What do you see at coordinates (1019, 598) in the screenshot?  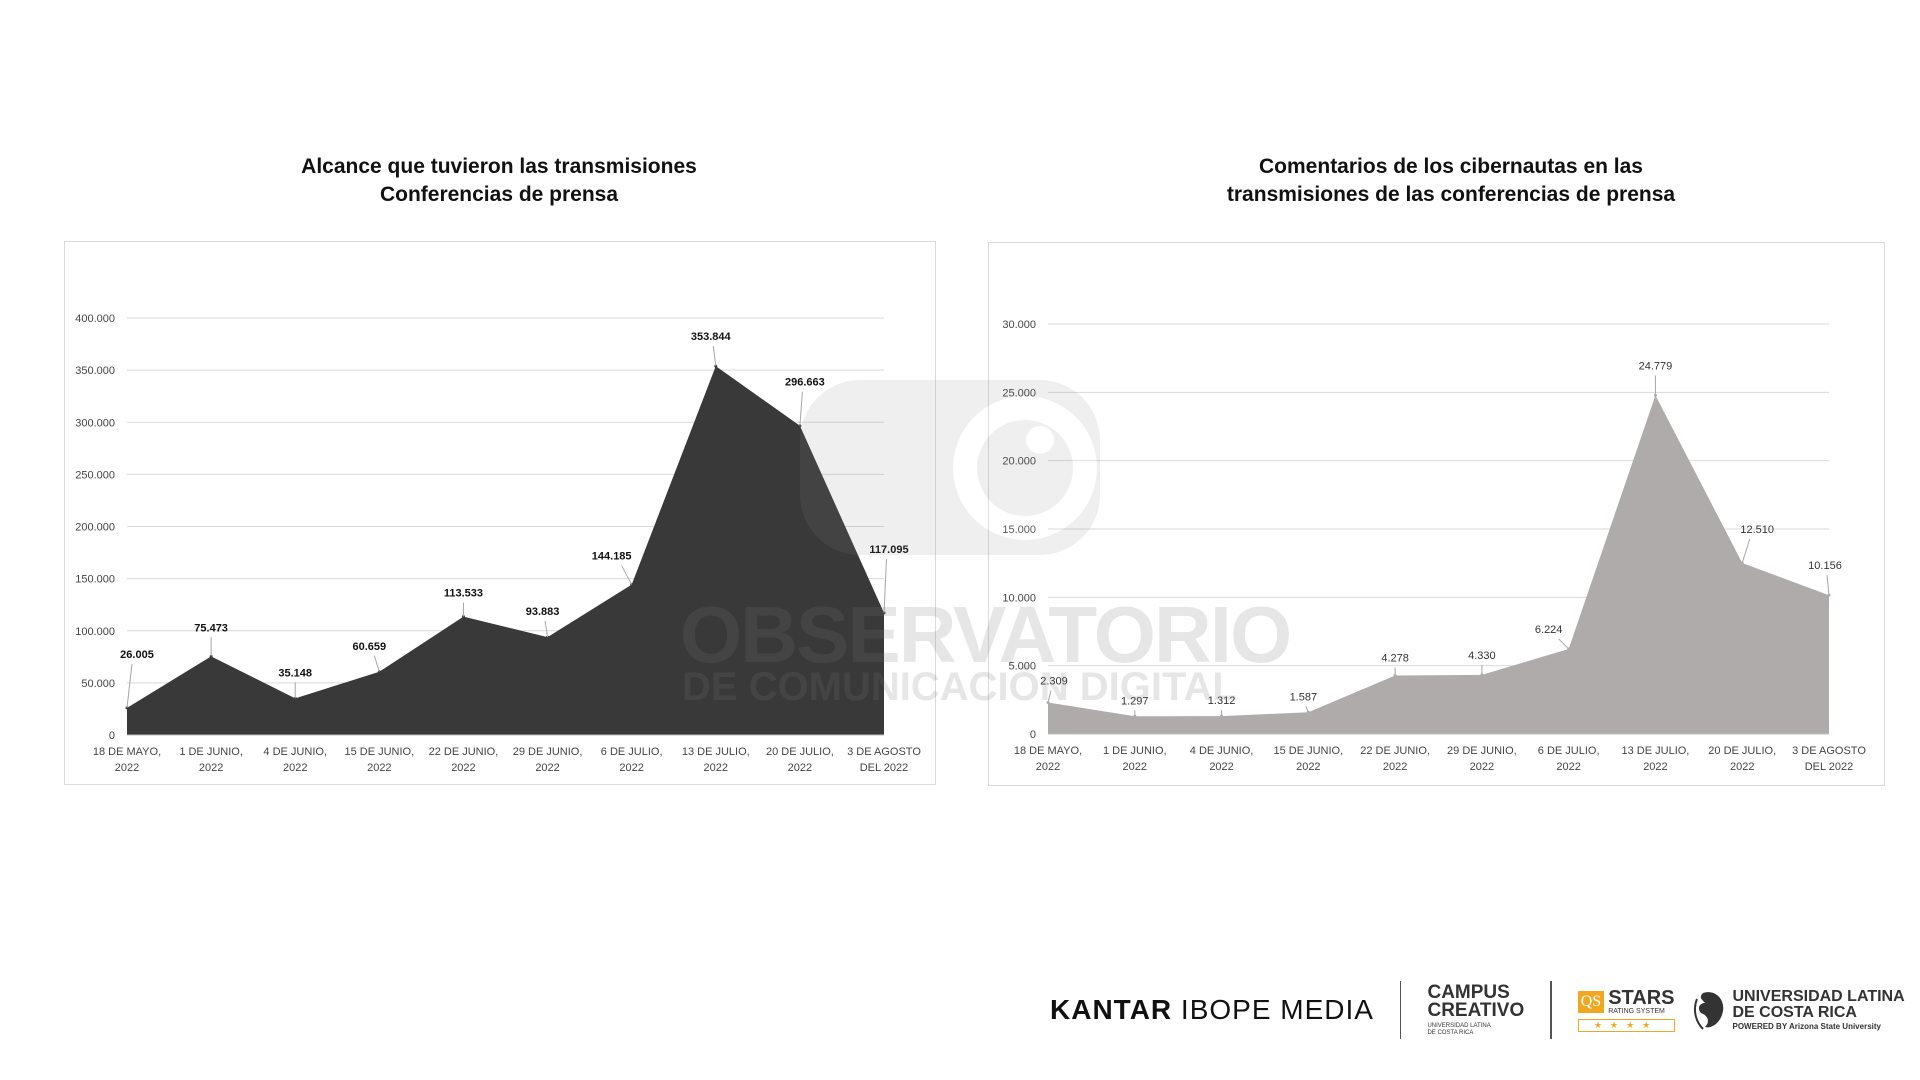 I see `y-tick-label: 10.000` at bounding box center [1019, 598].